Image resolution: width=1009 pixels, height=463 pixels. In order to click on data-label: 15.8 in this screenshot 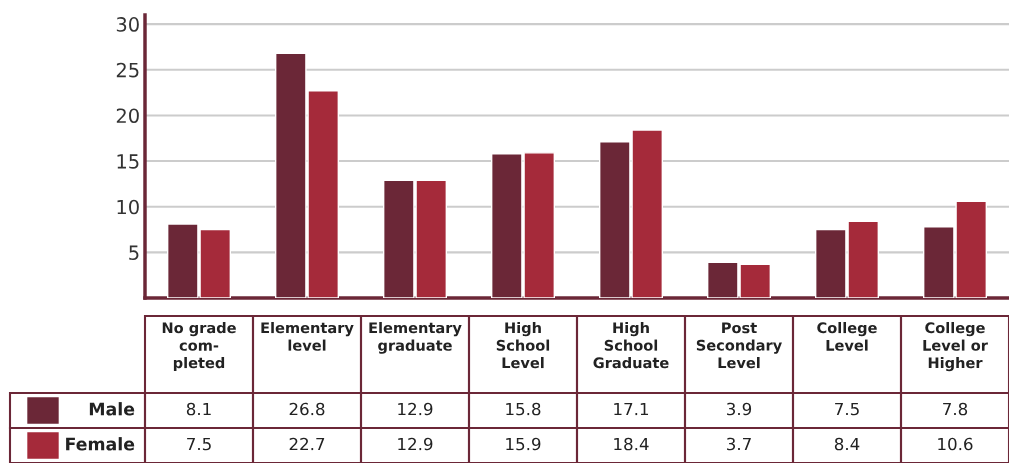, I will do `click(523, 409)`.